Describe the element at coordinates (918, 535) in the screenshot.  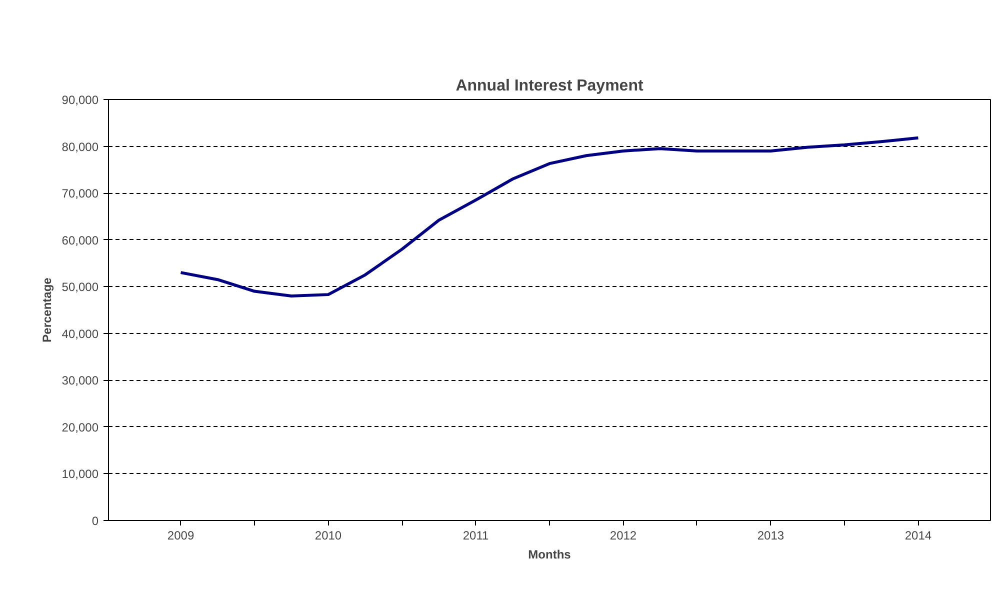
I see `x-tick-label: 2014` at that location.